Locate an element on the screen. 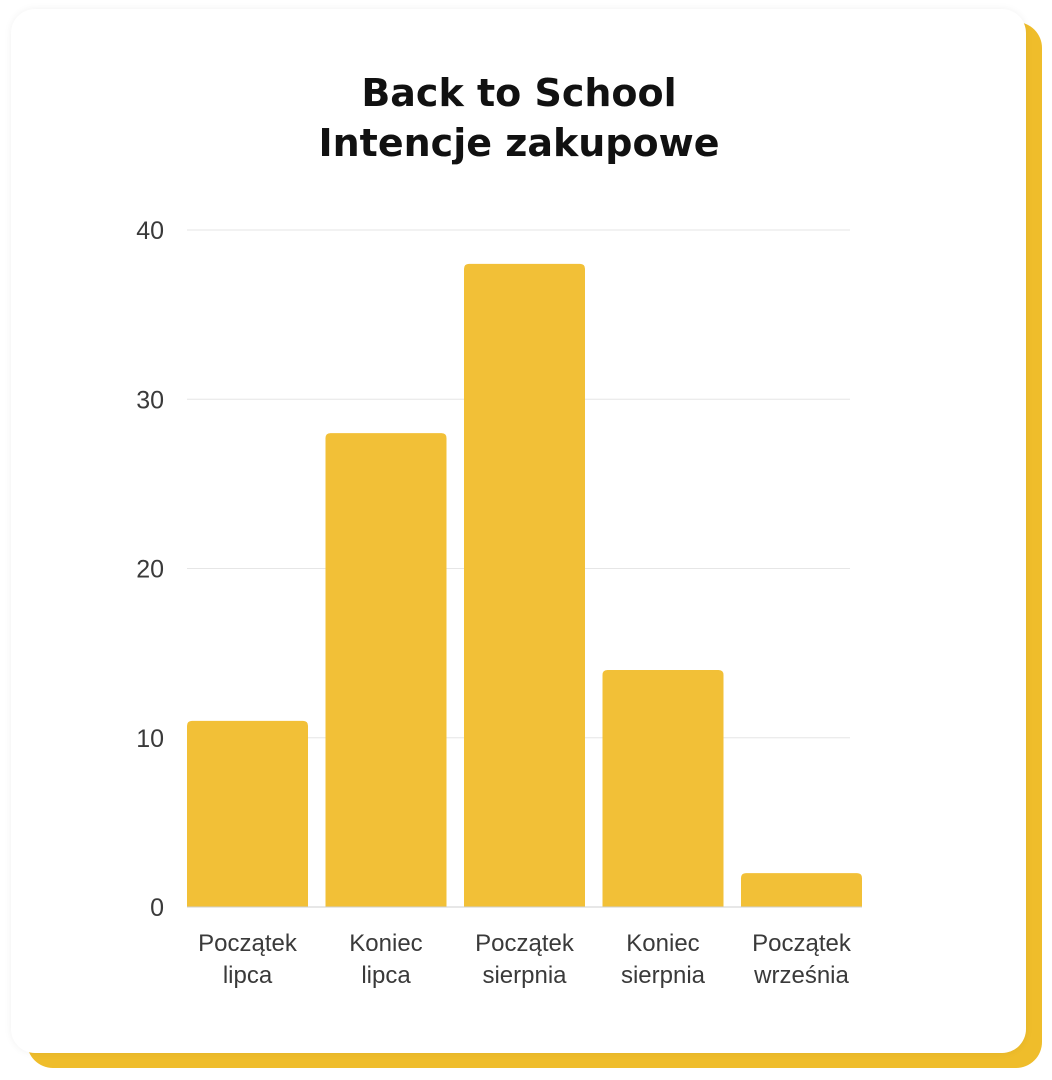 Image resolution: width=1052 pixels, height=1080 pixels. chart-title-line-1: Back to School is located at coordinates (519, 93).